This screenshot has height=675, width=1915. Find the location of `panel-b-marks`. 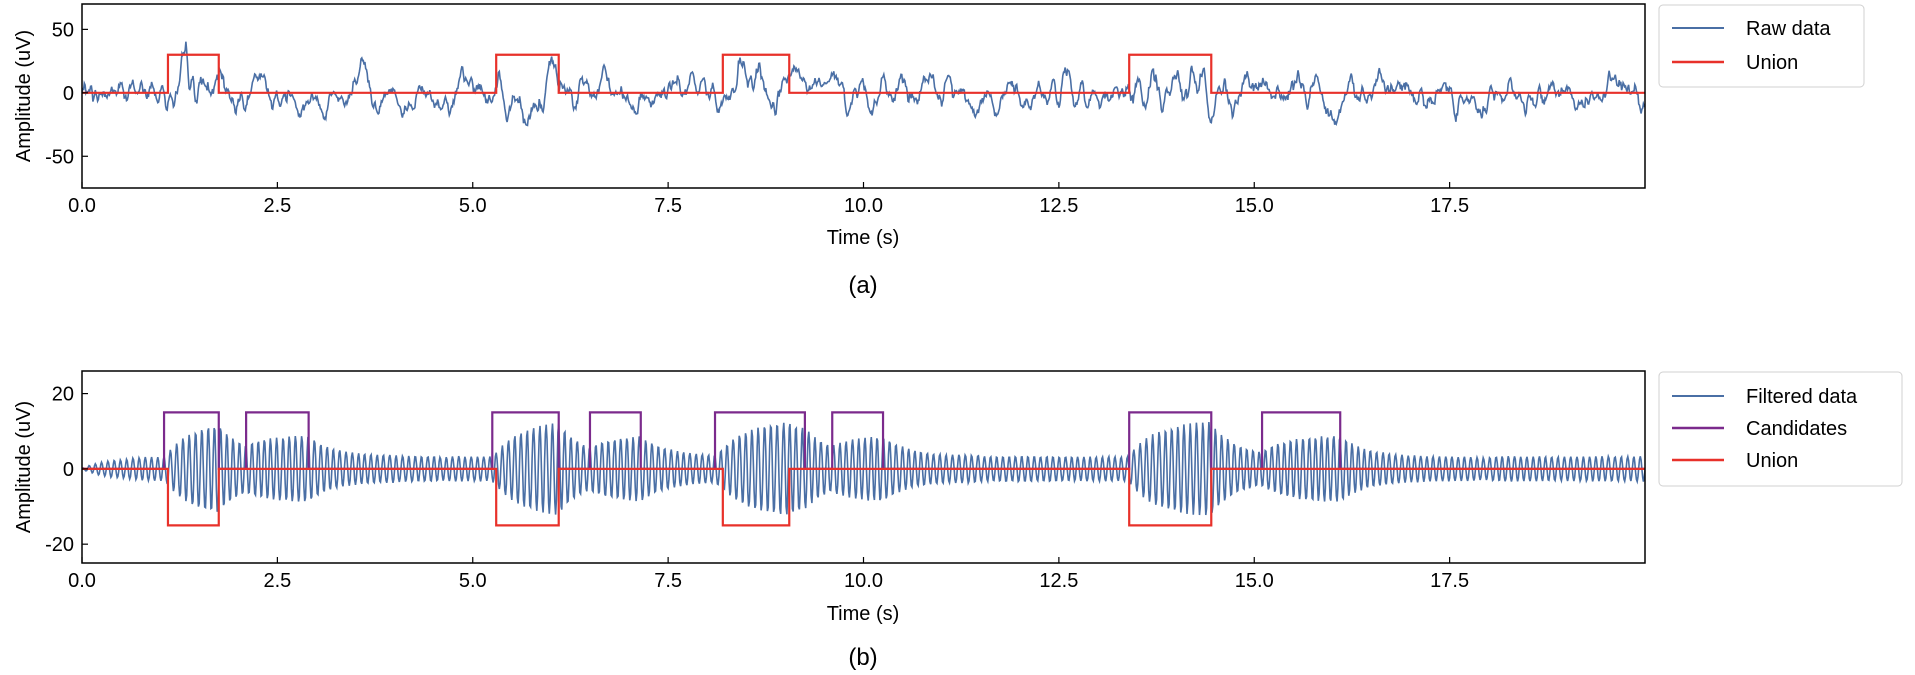

panel-b-marks is located at coordinates (863, 469).